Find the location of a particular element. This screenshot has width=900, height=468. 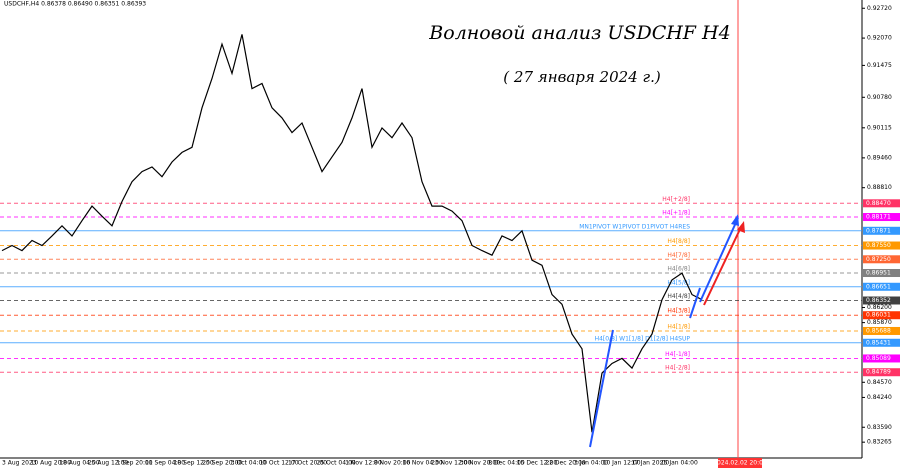

x-tick-label: 22 Dec 20:00 is located at coordinates (565, 463).